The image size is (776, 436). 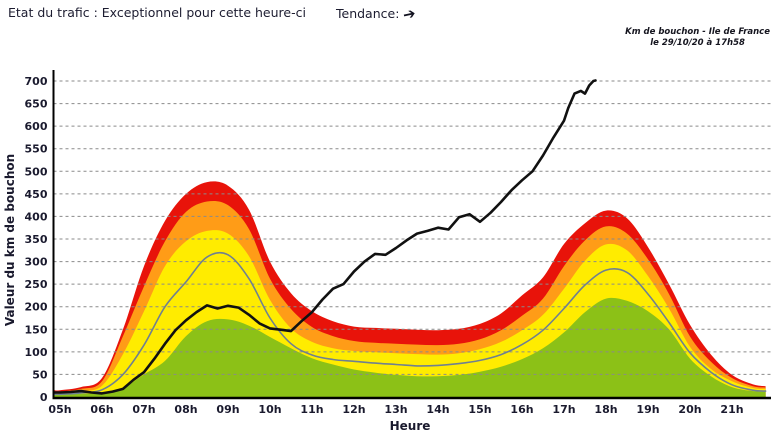 What do you see at coordinates (36, 171) in the screenshot?
I see `y-tick-label-500: 500` at bounding box center [36, 171].